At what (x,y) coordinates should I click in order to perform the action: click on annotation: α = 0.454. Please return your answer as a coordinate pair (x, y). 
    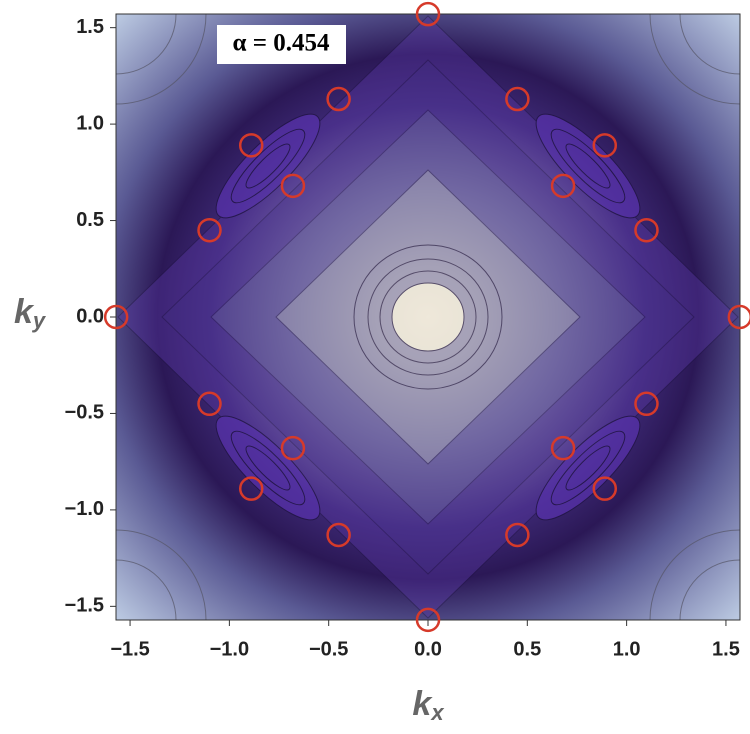
    Looking at the image, I should click on (281, 43).